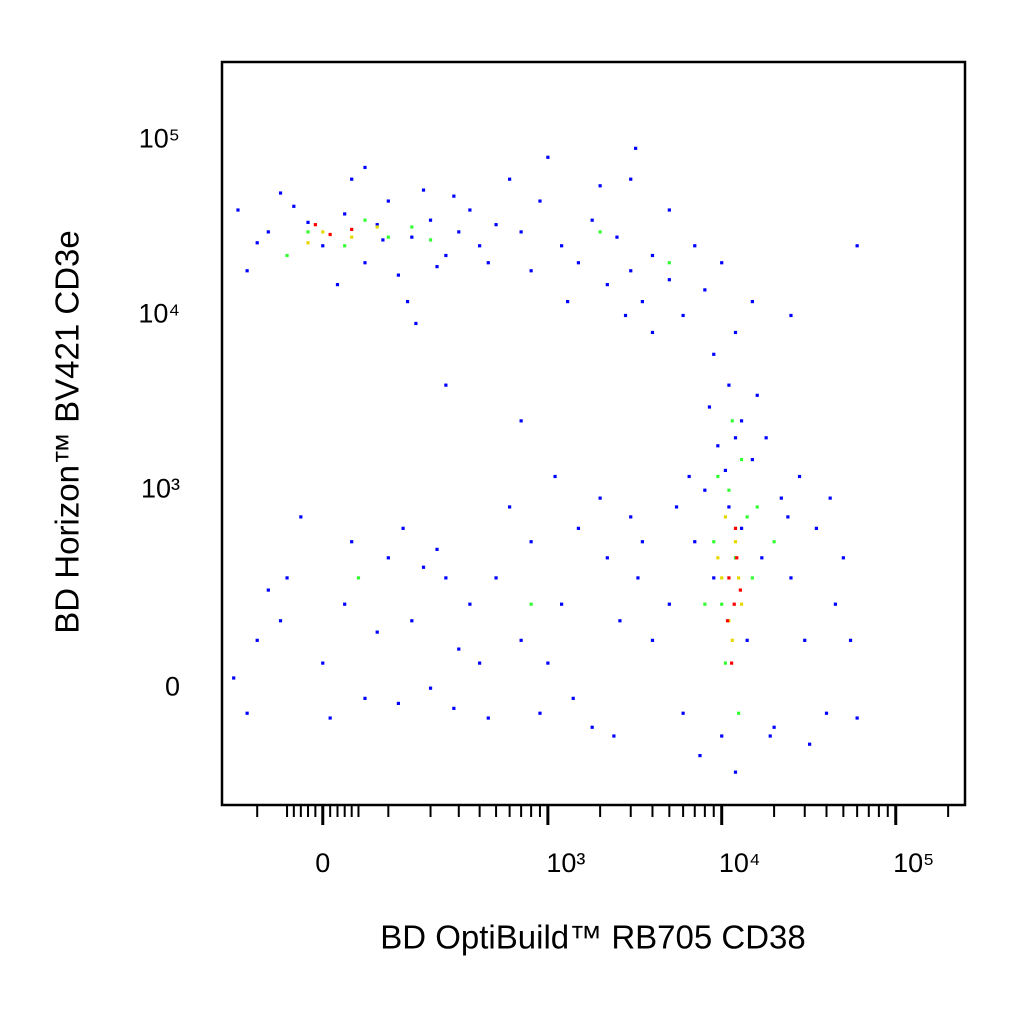 Image resolution: width=1024 pixels, height=1024 pixels. Describe the element at coordinates (159, 314) in the screenshot. I see `y-tick-label: 10⁴` at that location.